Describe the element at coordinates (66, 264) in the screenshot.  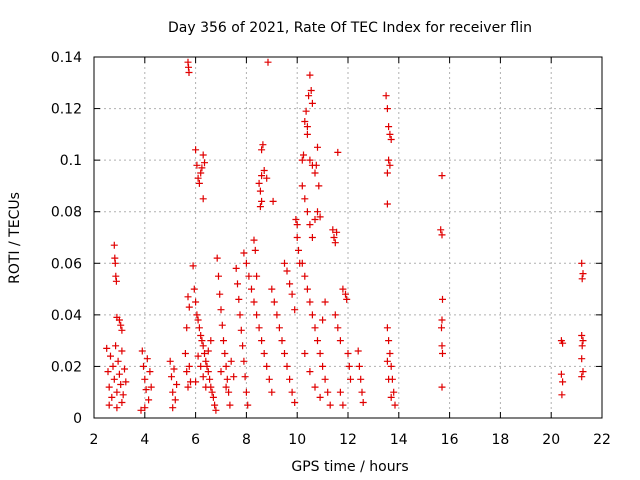
I see `y-tick-label: 0.06` at that location.